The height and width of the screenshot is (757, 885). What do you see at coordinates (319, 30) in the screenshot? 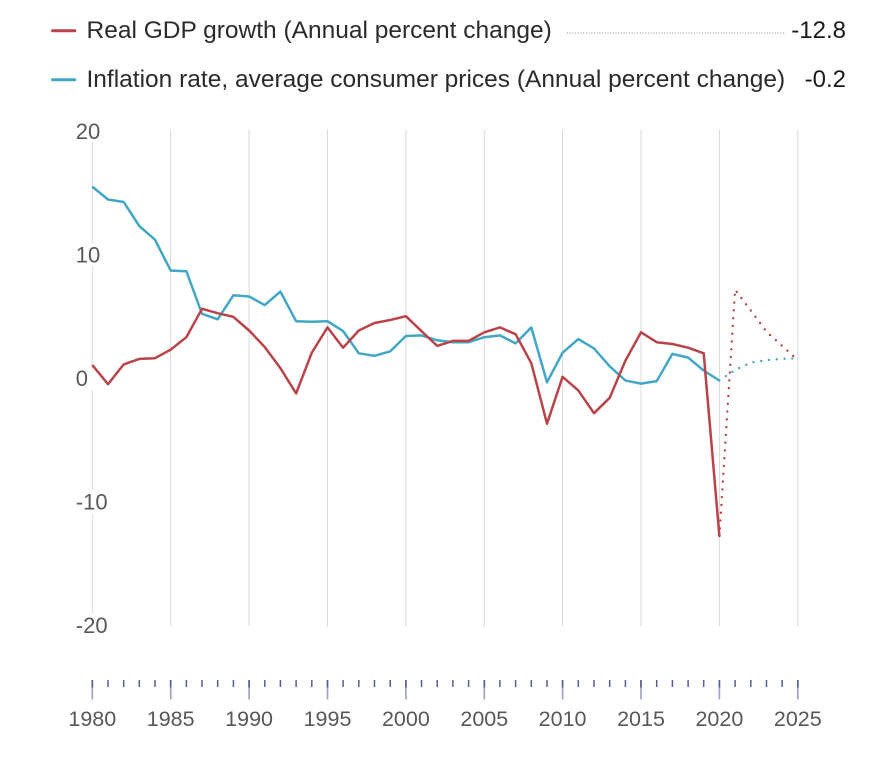
I see `svg-text:Real GDP growth (Annual percen: Real GDP growth (Annual percent change)` at bounding box center [319, 30].